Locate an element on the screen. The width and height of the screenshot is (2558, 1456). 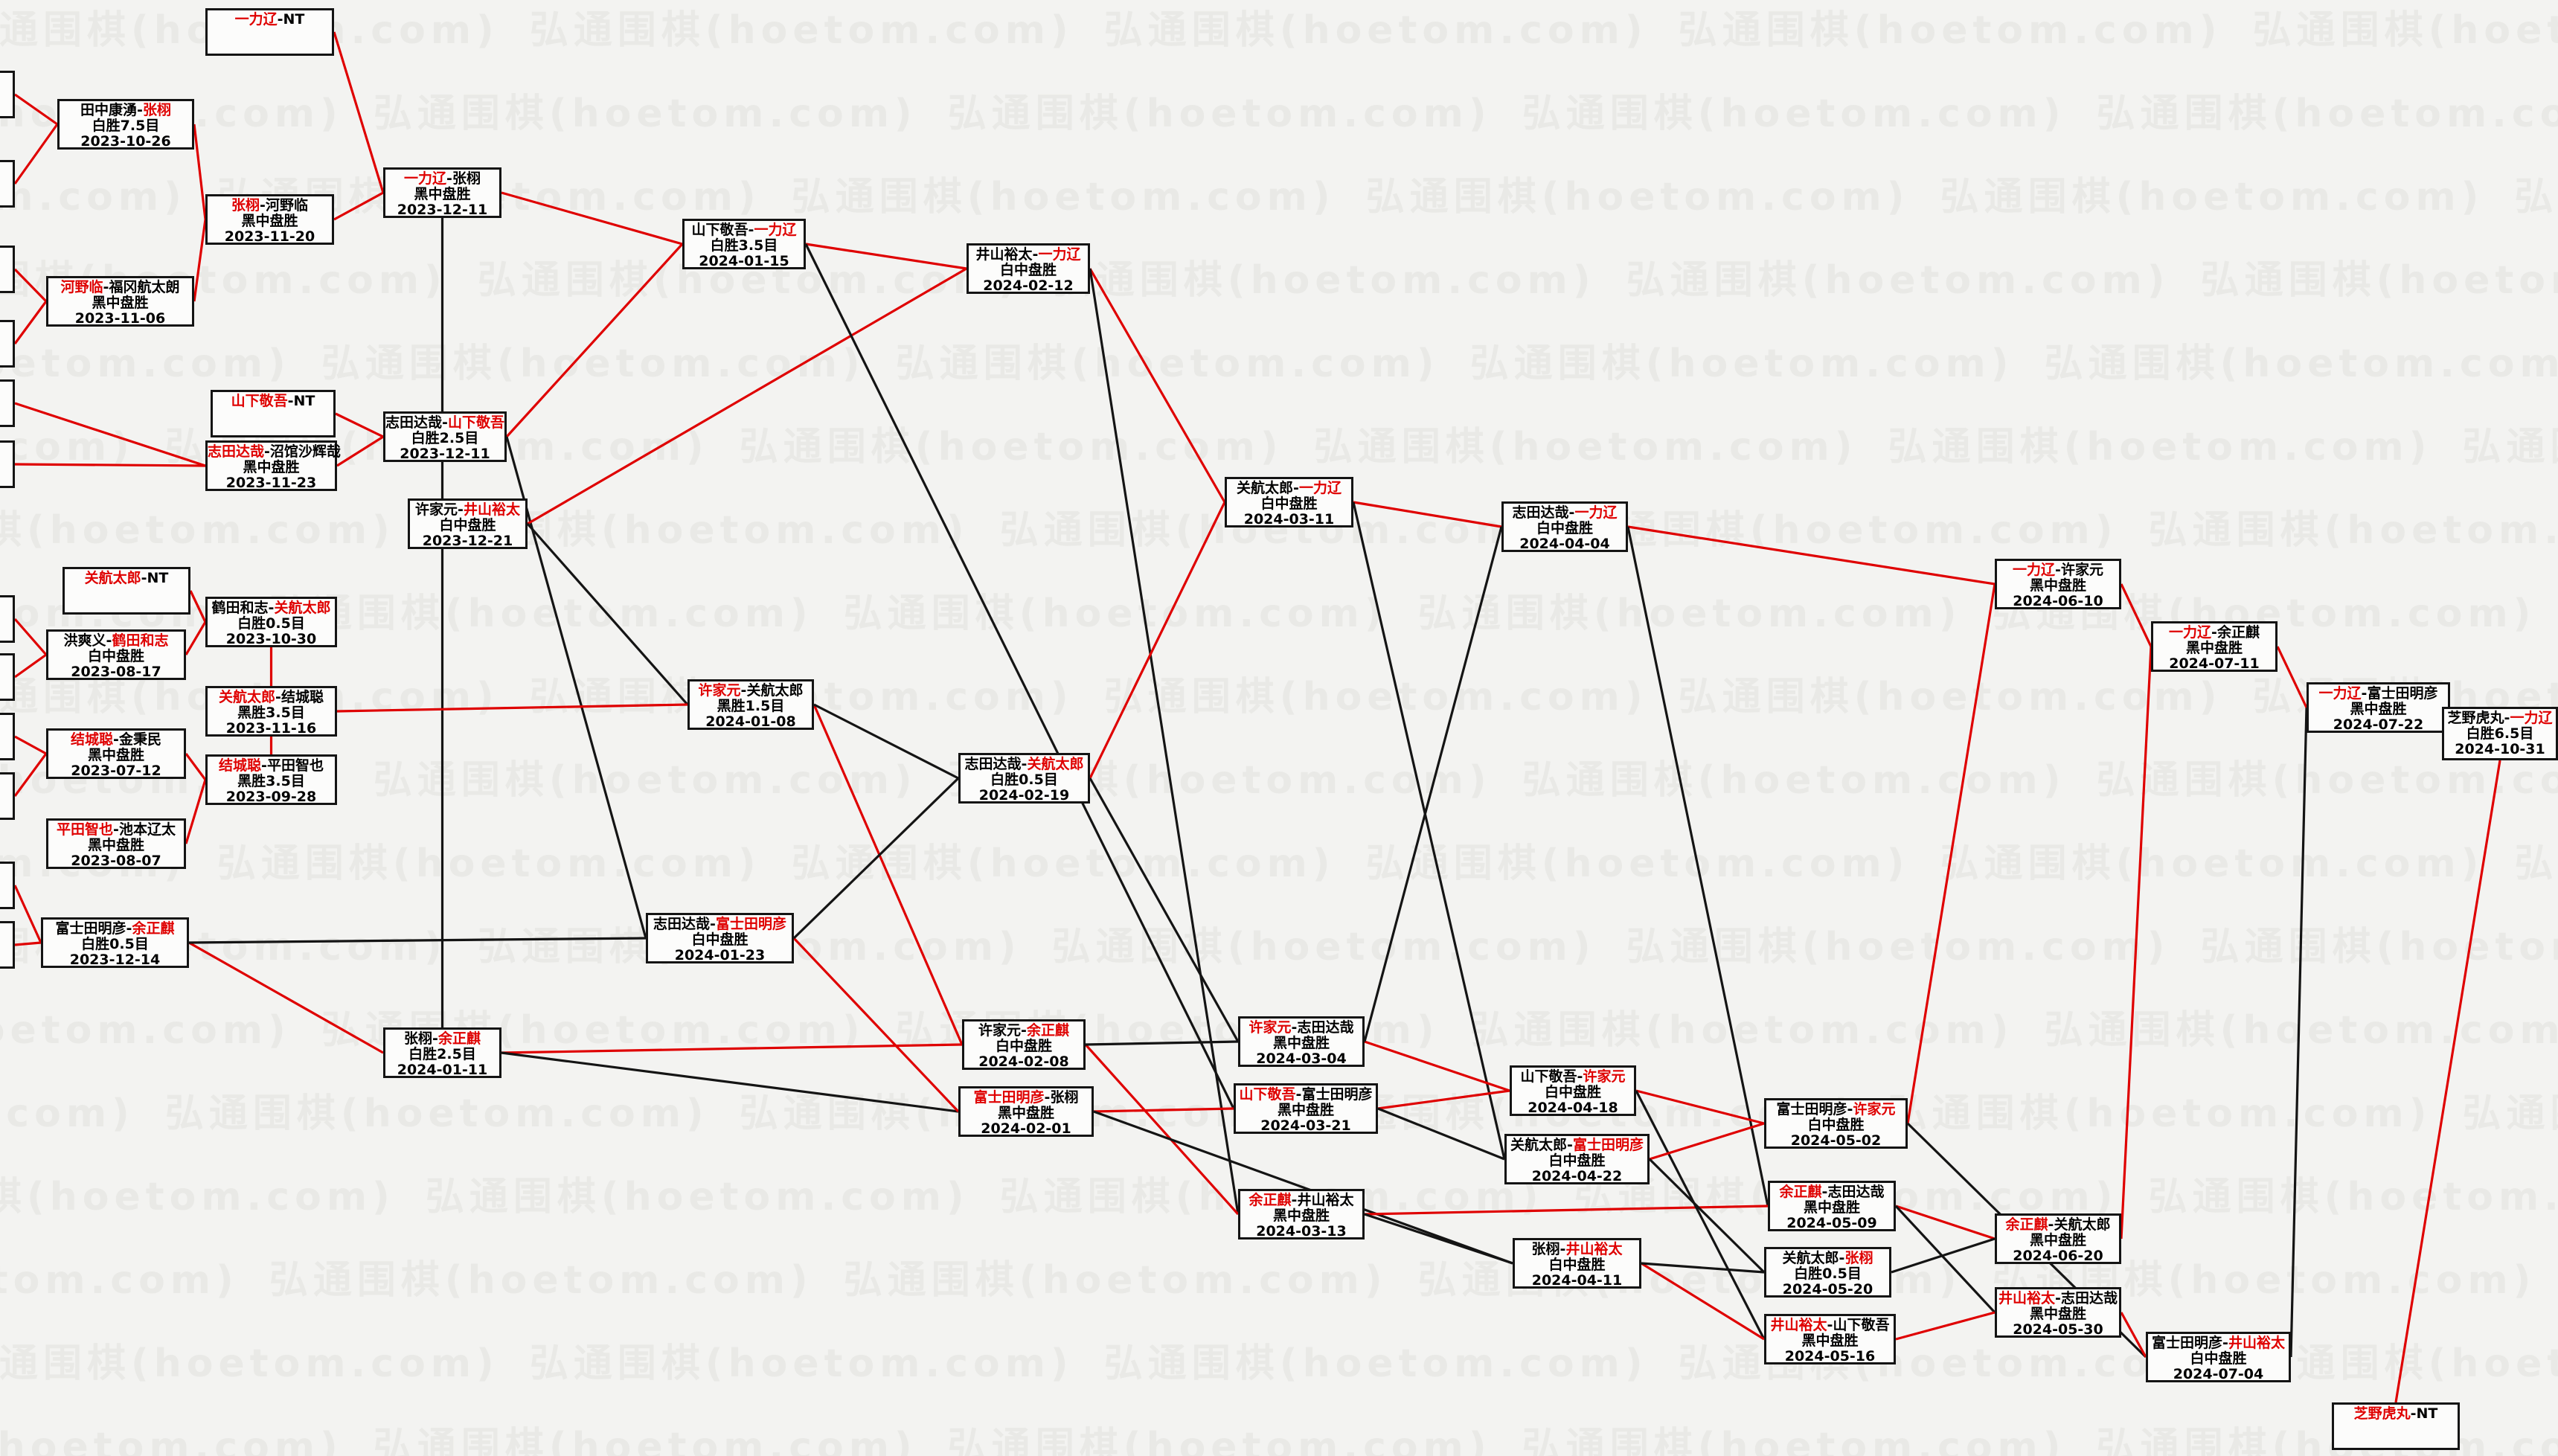
game-box: 一力辽-富士田明彦 黑中盘胜 2024-07-22 is located at coordinates (2378, 707).